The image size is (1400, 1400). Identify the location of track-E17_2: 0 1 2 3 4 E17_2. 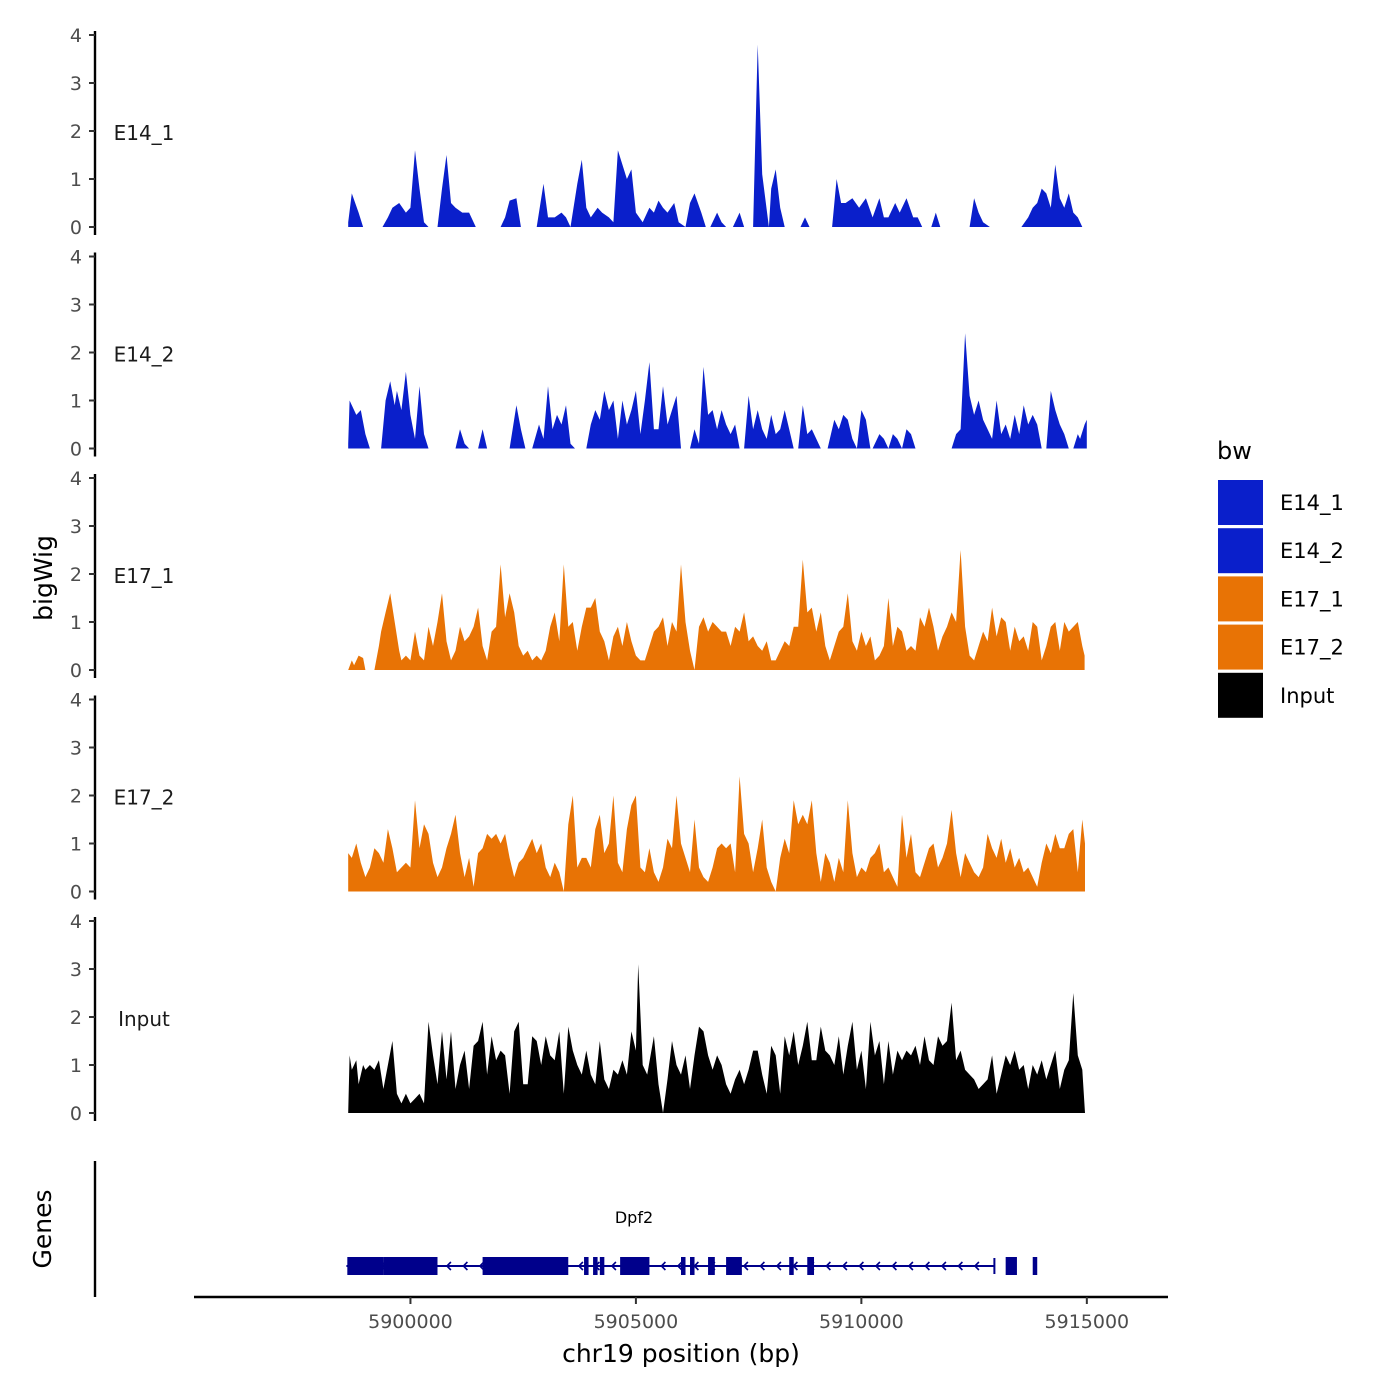
(577, 797).